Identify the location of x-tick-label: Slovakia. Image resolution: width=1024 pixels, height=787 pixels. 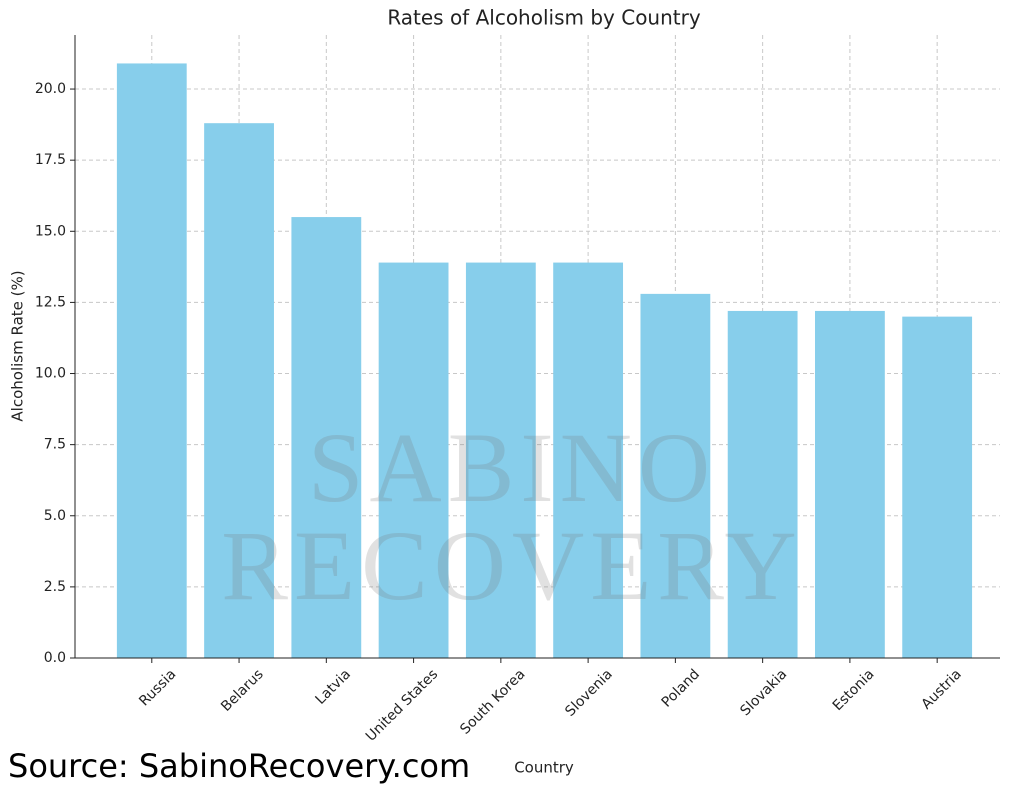
(763, 692).